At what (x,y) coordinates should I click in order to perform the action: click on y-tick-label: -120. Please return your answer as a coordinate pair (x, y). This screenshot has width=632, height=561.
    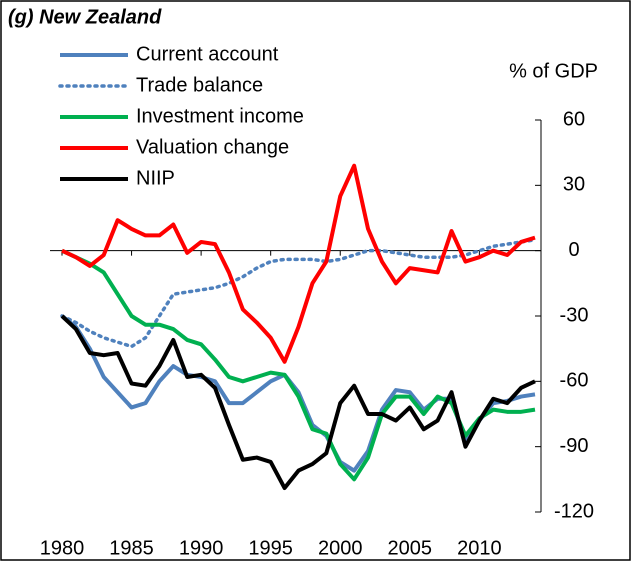
    Looking at the image, I should click on (574, 511).